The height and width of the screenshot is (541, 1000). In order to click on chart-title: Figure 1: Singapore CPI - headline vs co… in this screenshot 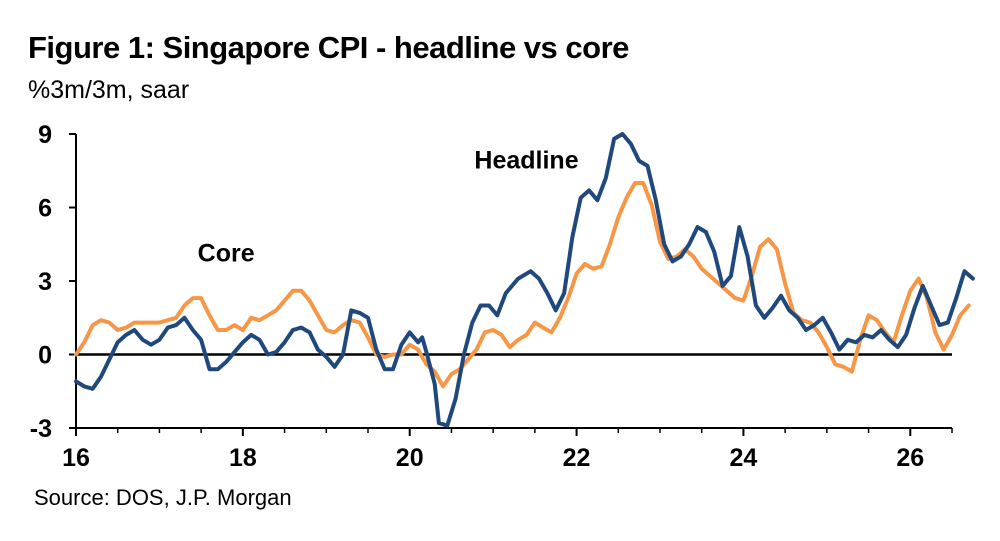, I will do `click(328, 47)`.